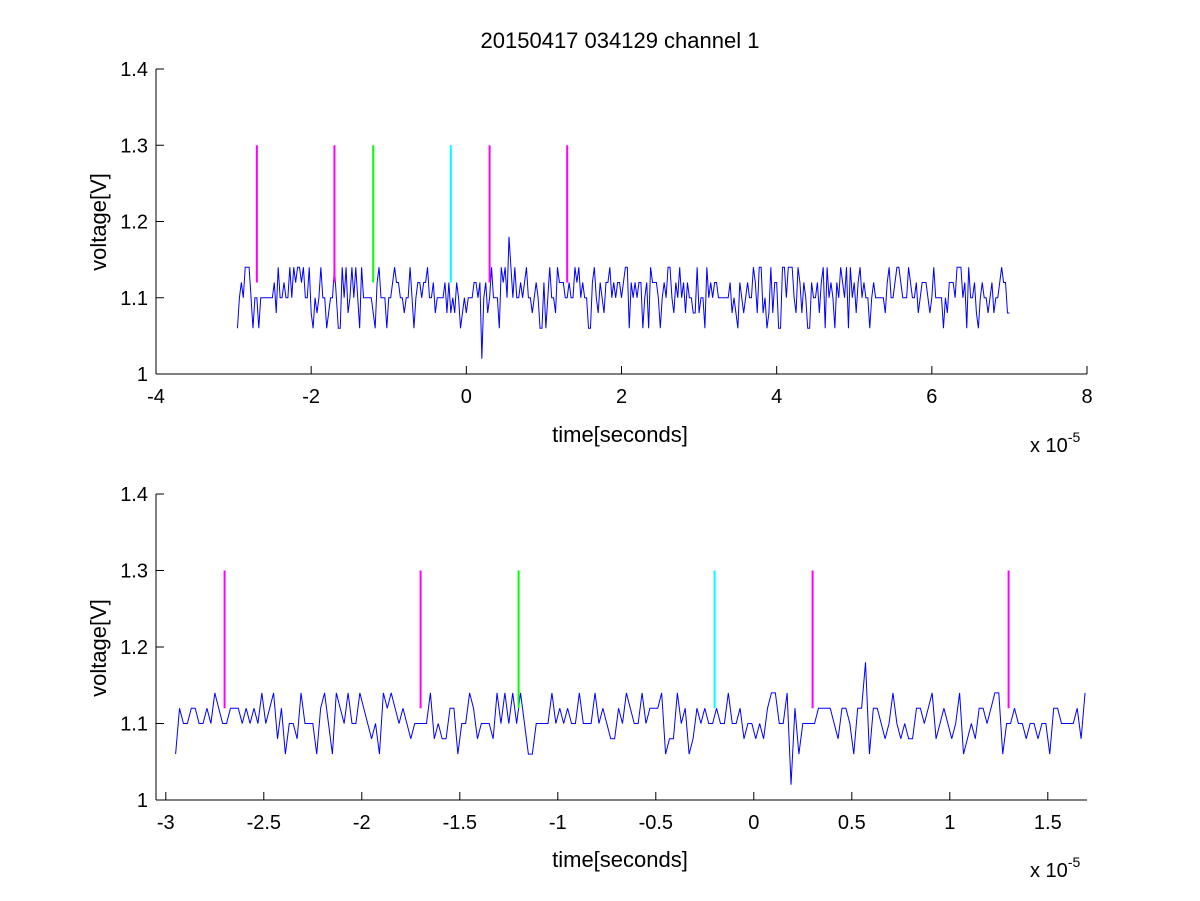 The image size is (1200, 901). I want to click on y-tick-label-bottom: 1.4, so click(134, 495).